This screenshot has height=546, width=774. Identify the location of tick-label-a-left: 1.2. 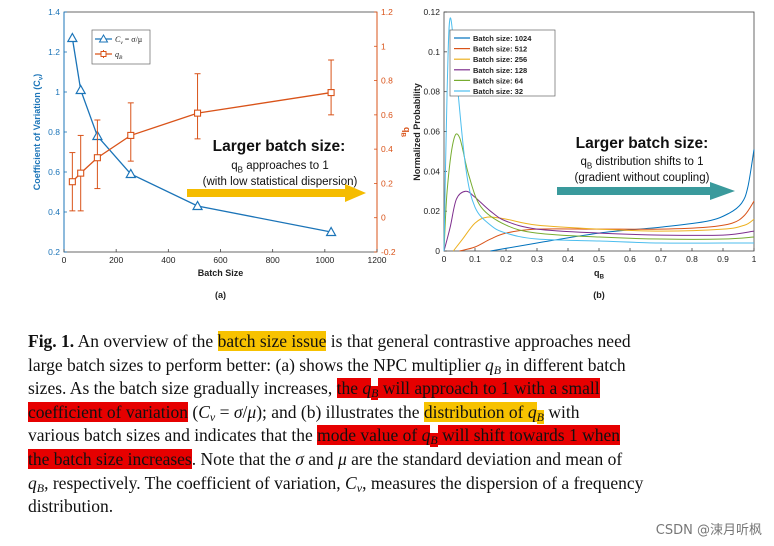
(54, 52).